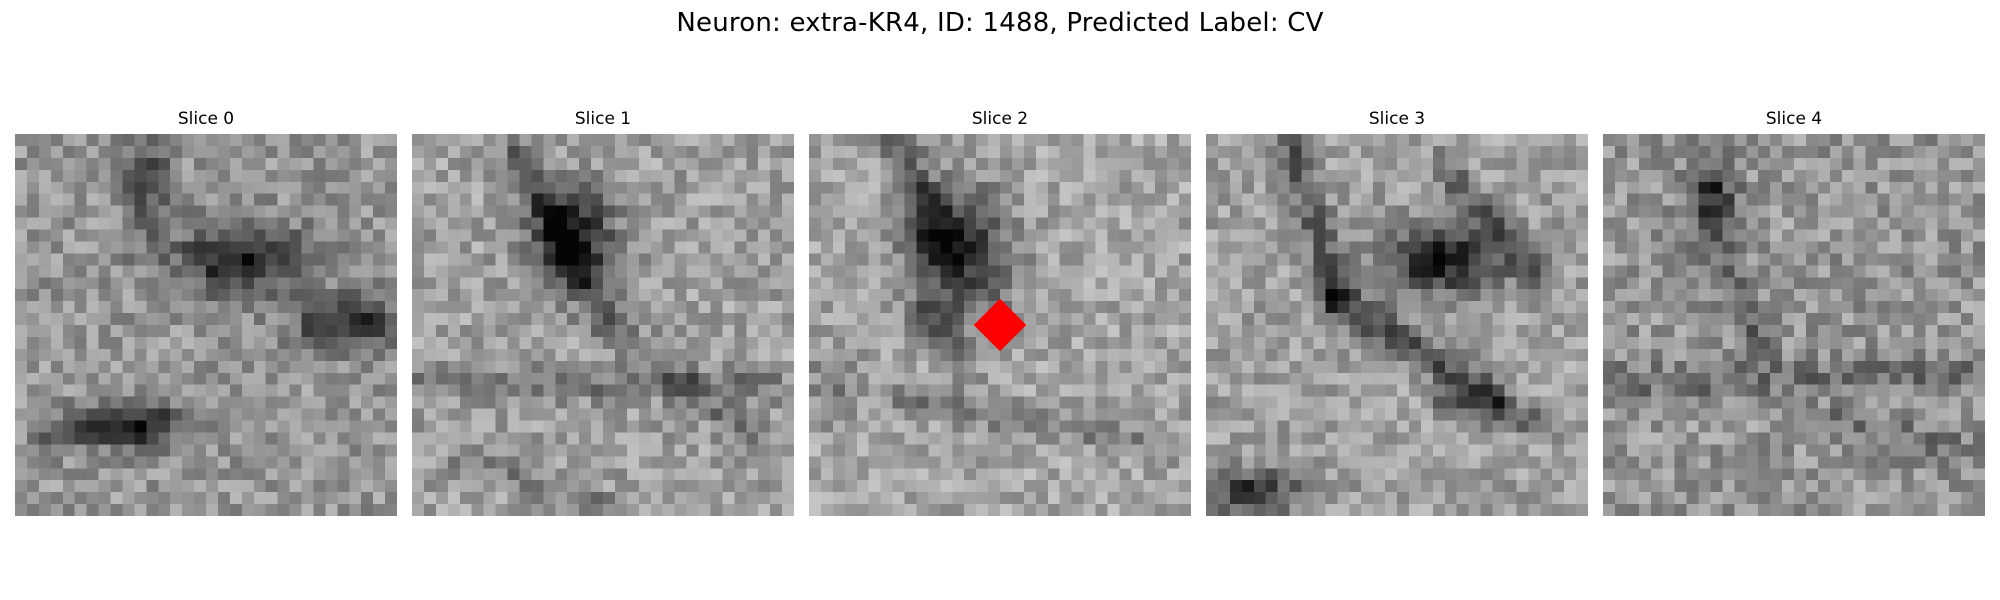 Image resolution: width=2000 pixels, height=600 pixels. Describe the element at coordinates (603, 119) in the screenshot. I see `slice-title-1: Slice 1` at that location.